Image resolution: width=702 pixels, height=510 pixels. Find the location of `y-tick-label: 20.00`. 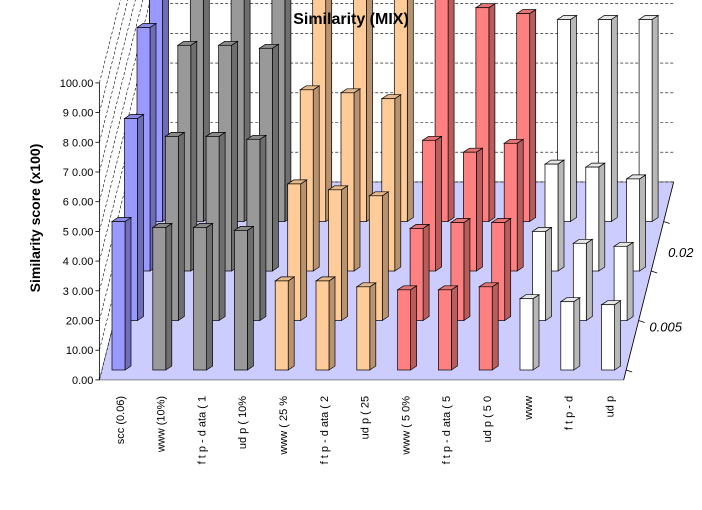

y-tick-label: 20.00 is located at coordinates (80, 322).